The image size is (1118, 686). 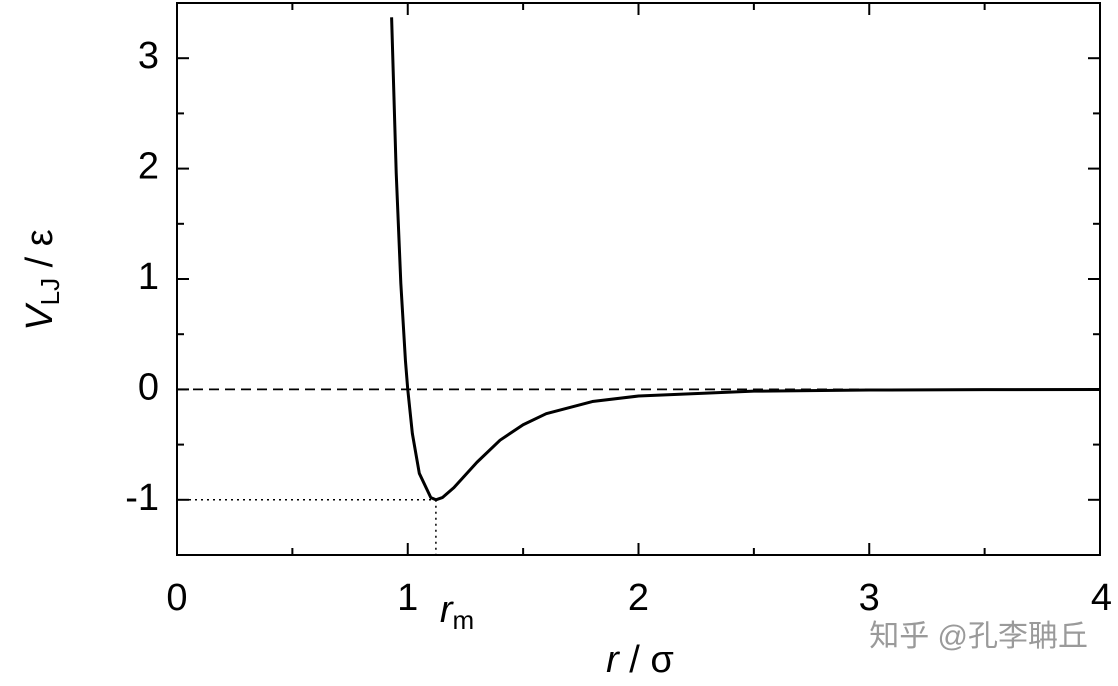 I want to click on y-label-sub: LJ, so click(x=50, y=291).